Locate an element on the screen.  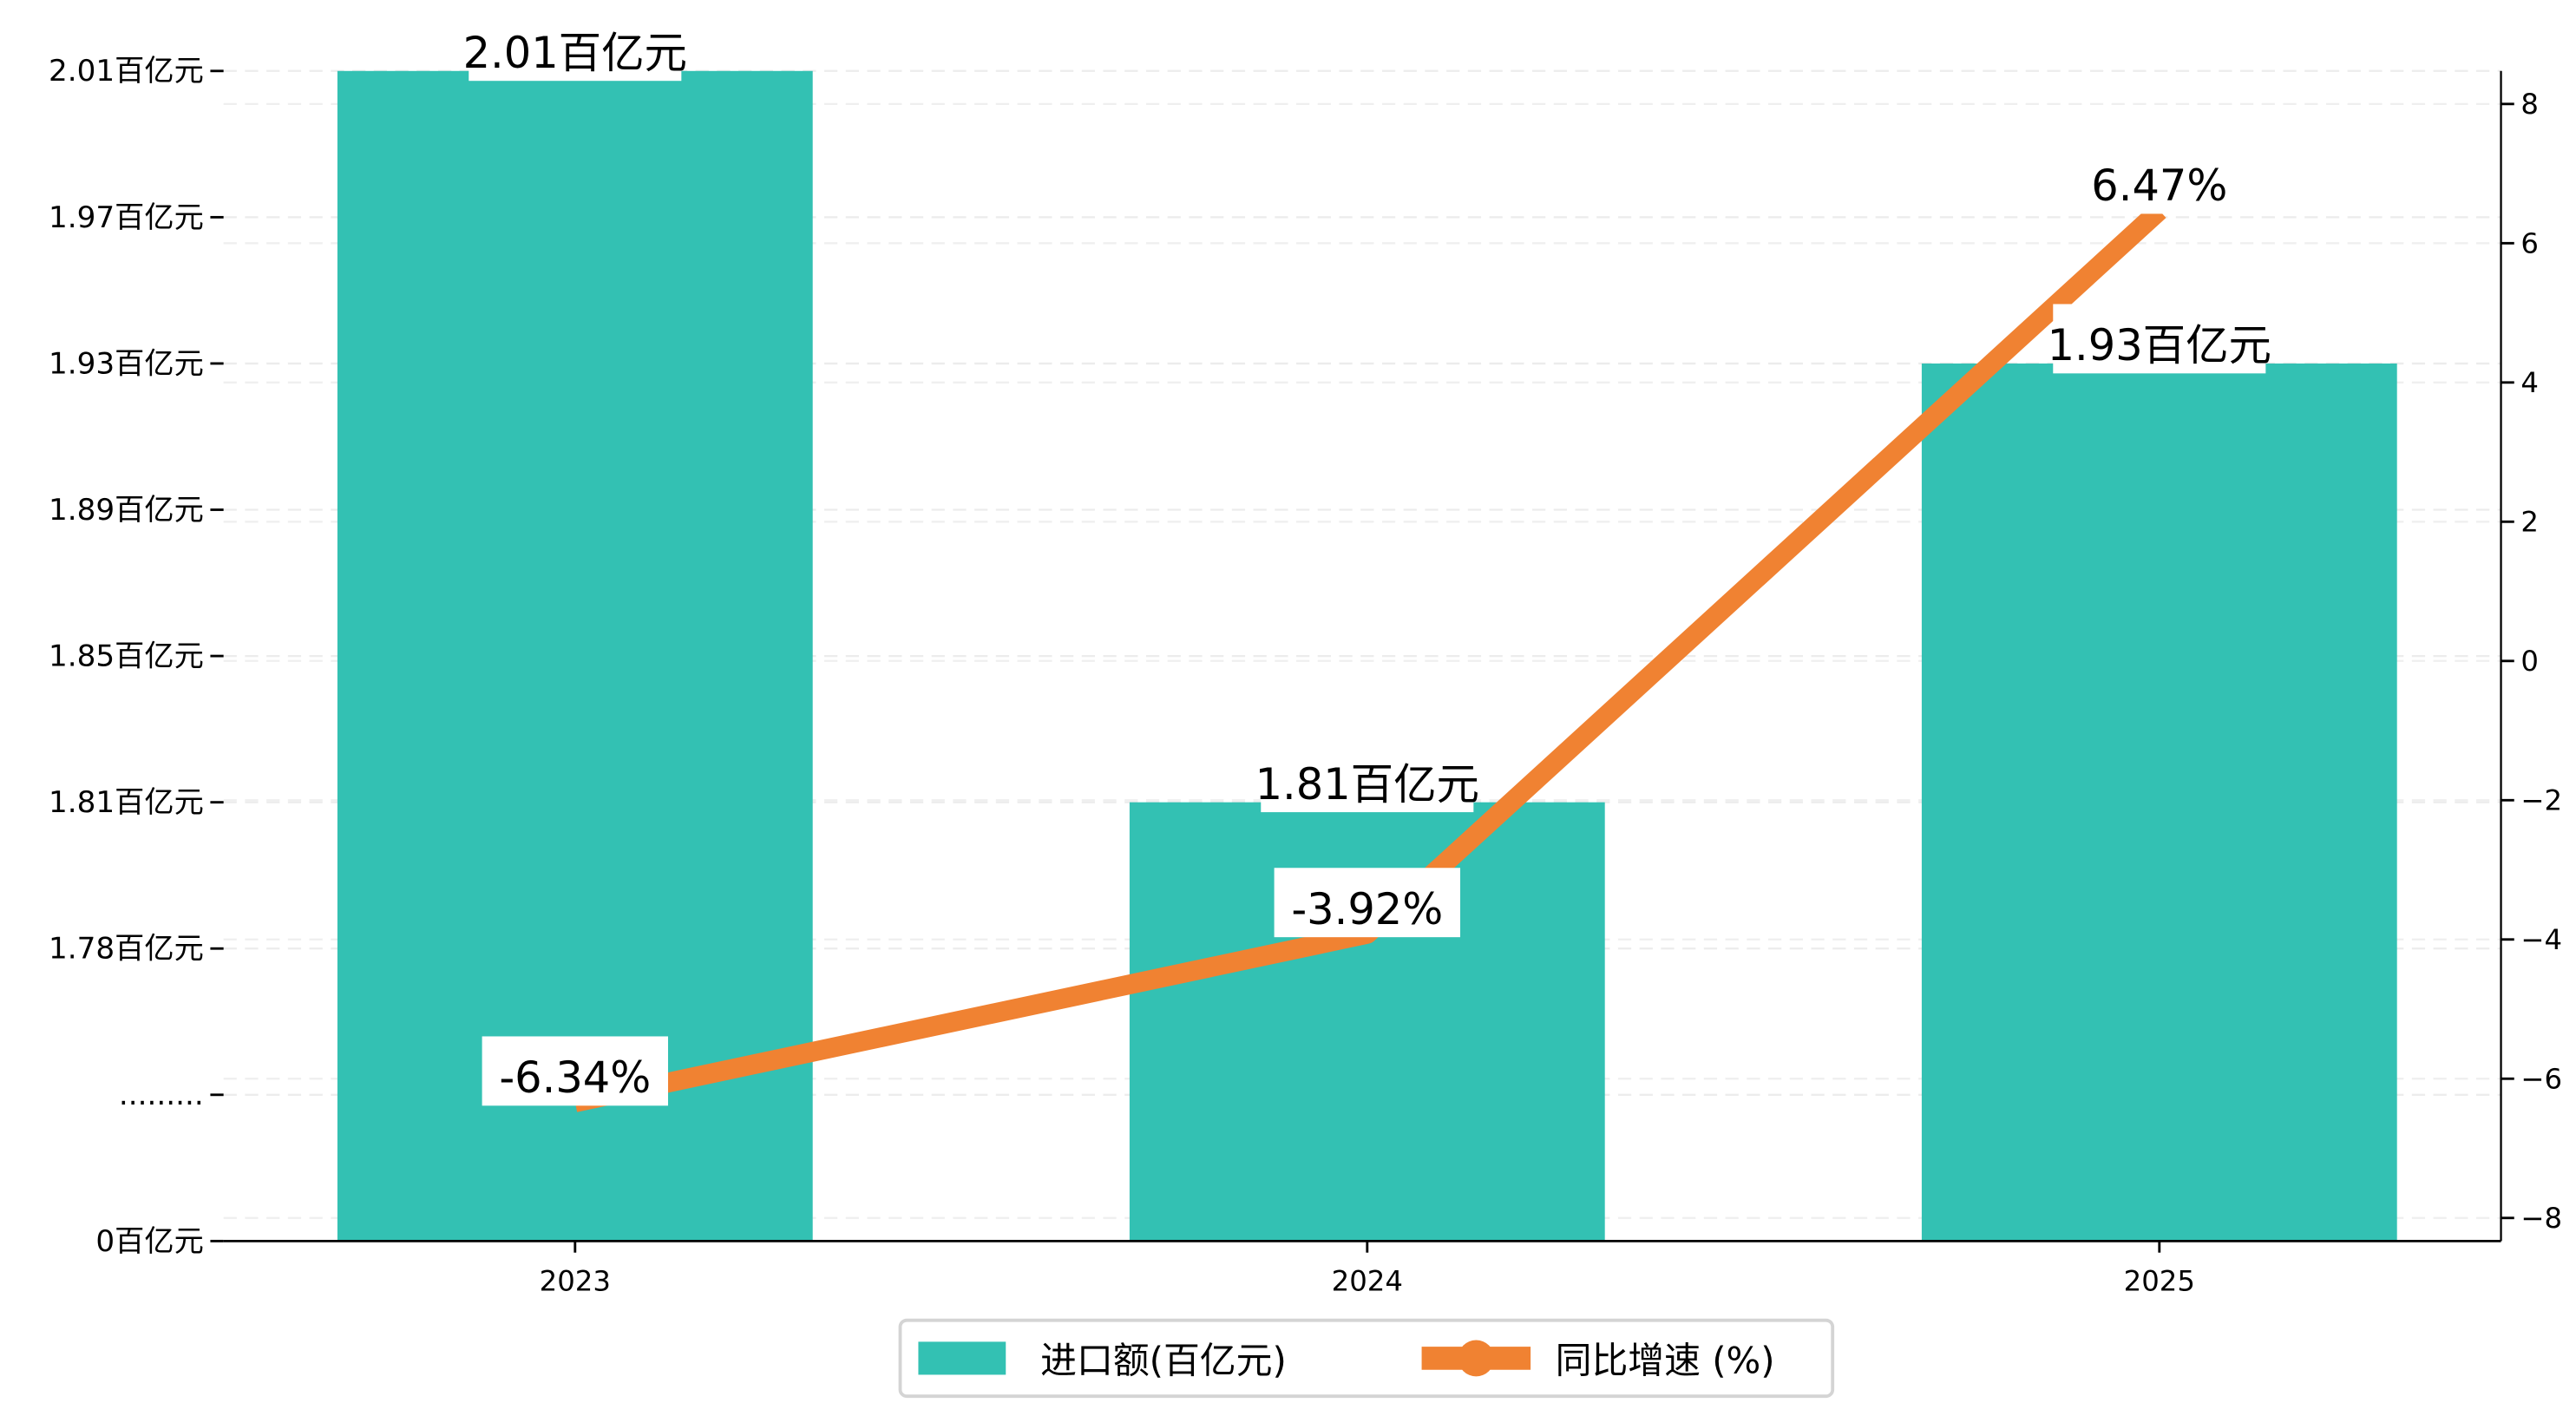
right-axis: −8 −6 −4 −2 0 2 4 6 8 is located at coordinates (2531, 656).